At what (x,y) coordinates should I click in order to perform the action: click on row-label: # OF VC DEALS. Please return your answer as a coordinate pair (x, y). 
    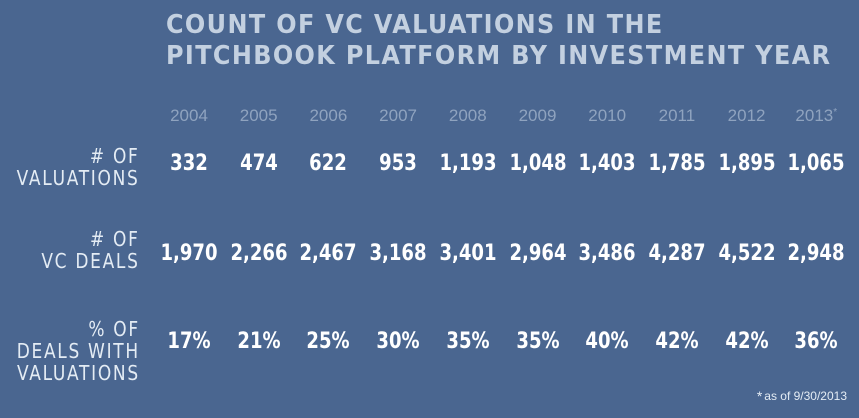
    Looking at the image, I should click on (91, 250).